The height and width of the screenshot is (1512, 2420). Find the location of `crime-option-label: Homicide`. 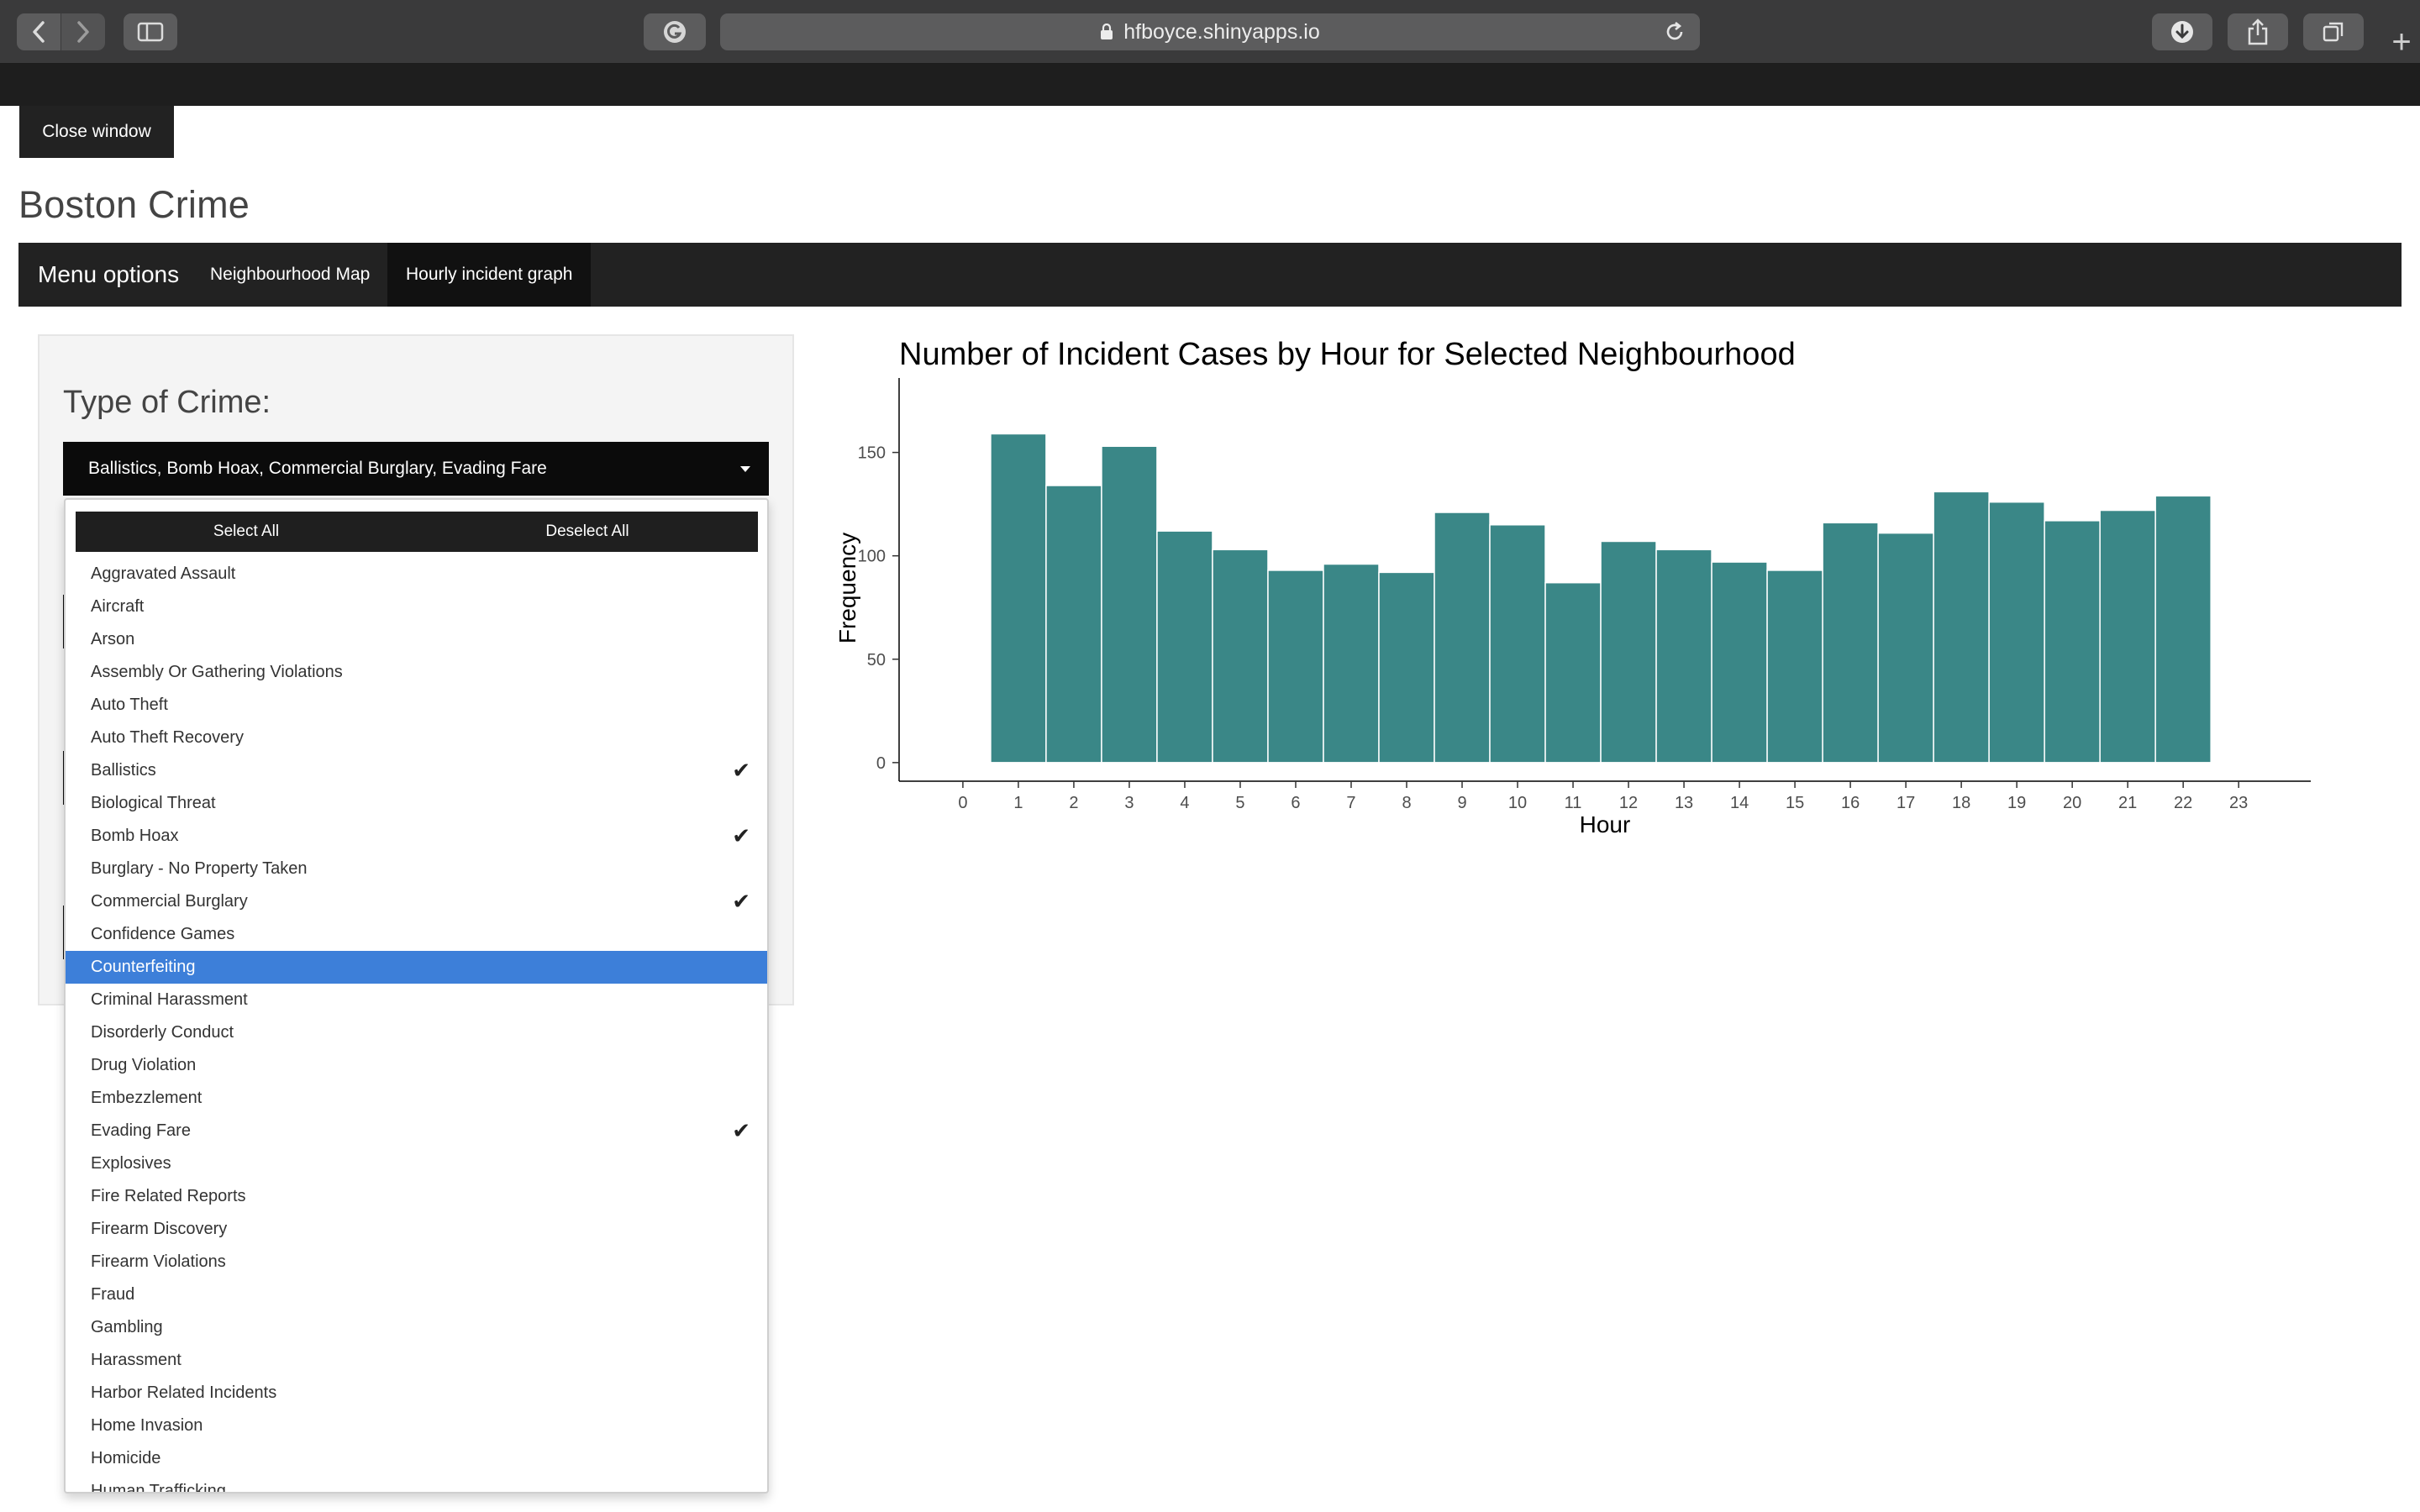

crime-option-label: Homicide is located at coordinates (126, 1458).